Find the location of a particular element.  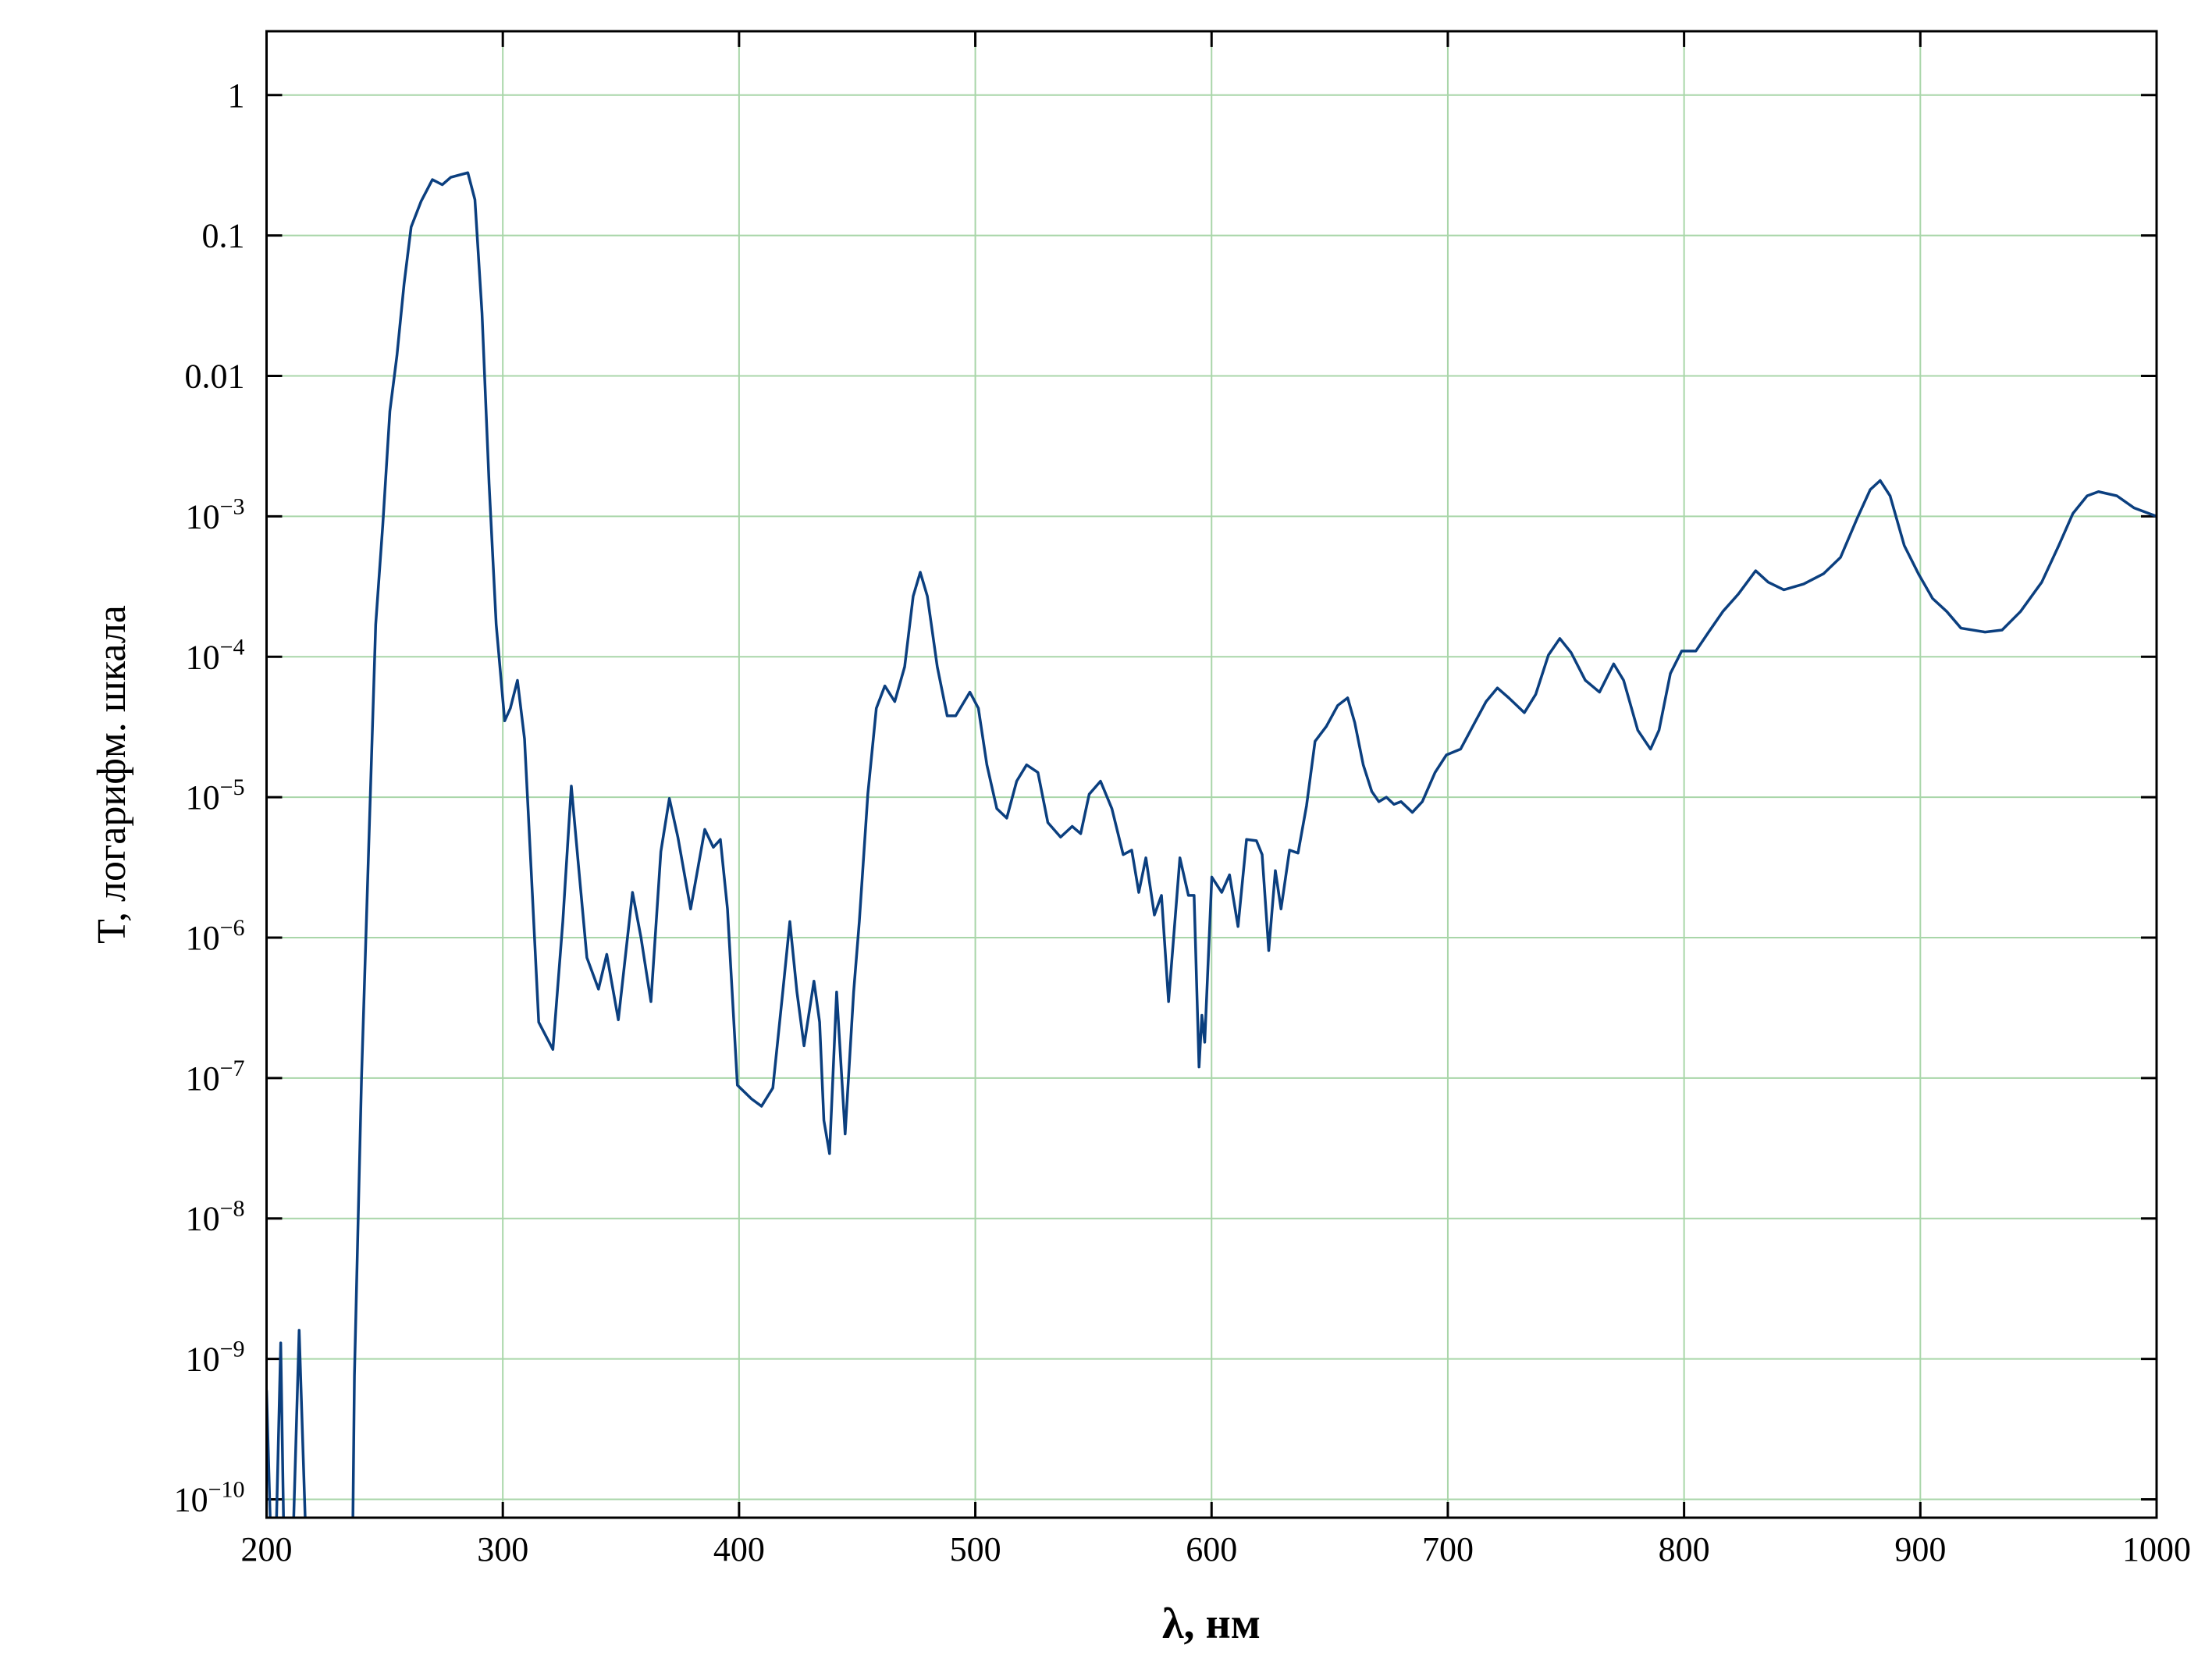

x-tick-label: 900 is located at coordinates (1920, 1549).